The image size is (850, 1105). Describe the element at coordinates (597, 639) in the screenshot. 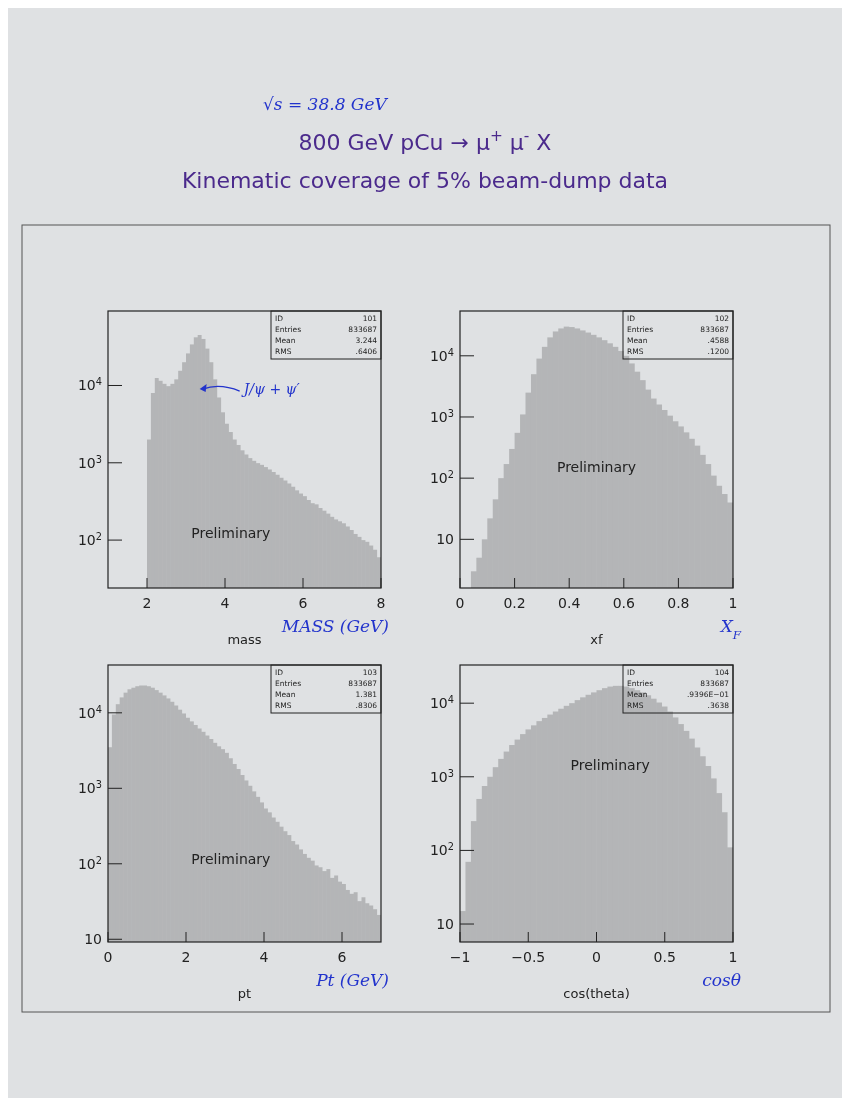

I see `x-axis-title: xf` at that location.